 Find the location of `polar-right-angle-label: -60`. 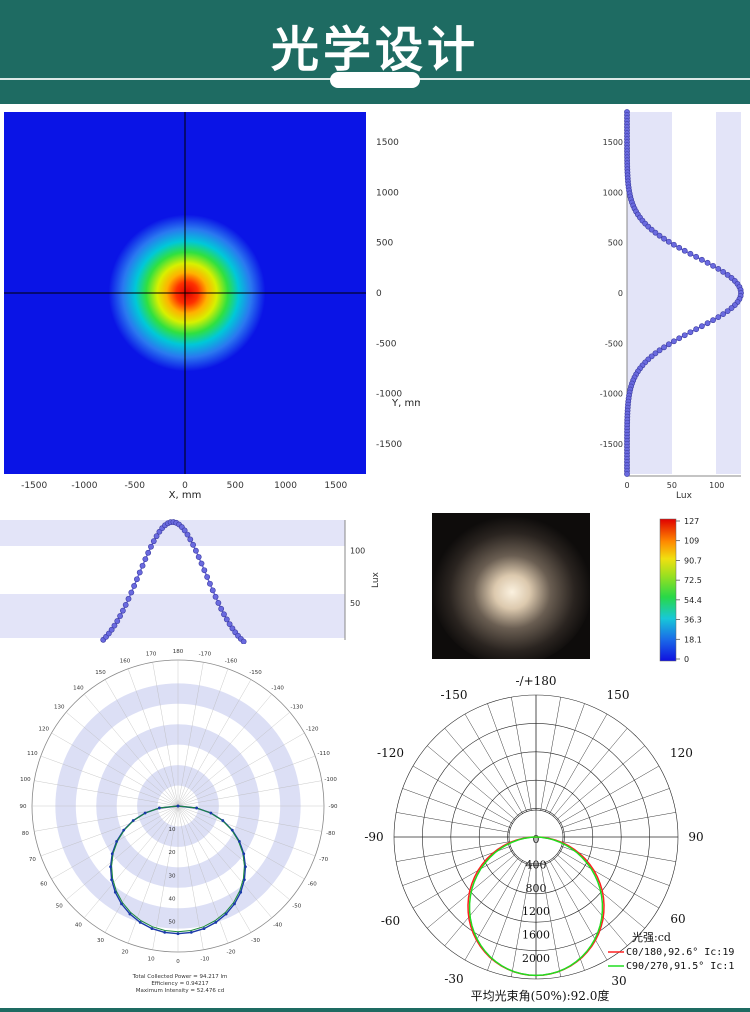

polar-right-angle-label: -60 is located at coordinates (390, 921).